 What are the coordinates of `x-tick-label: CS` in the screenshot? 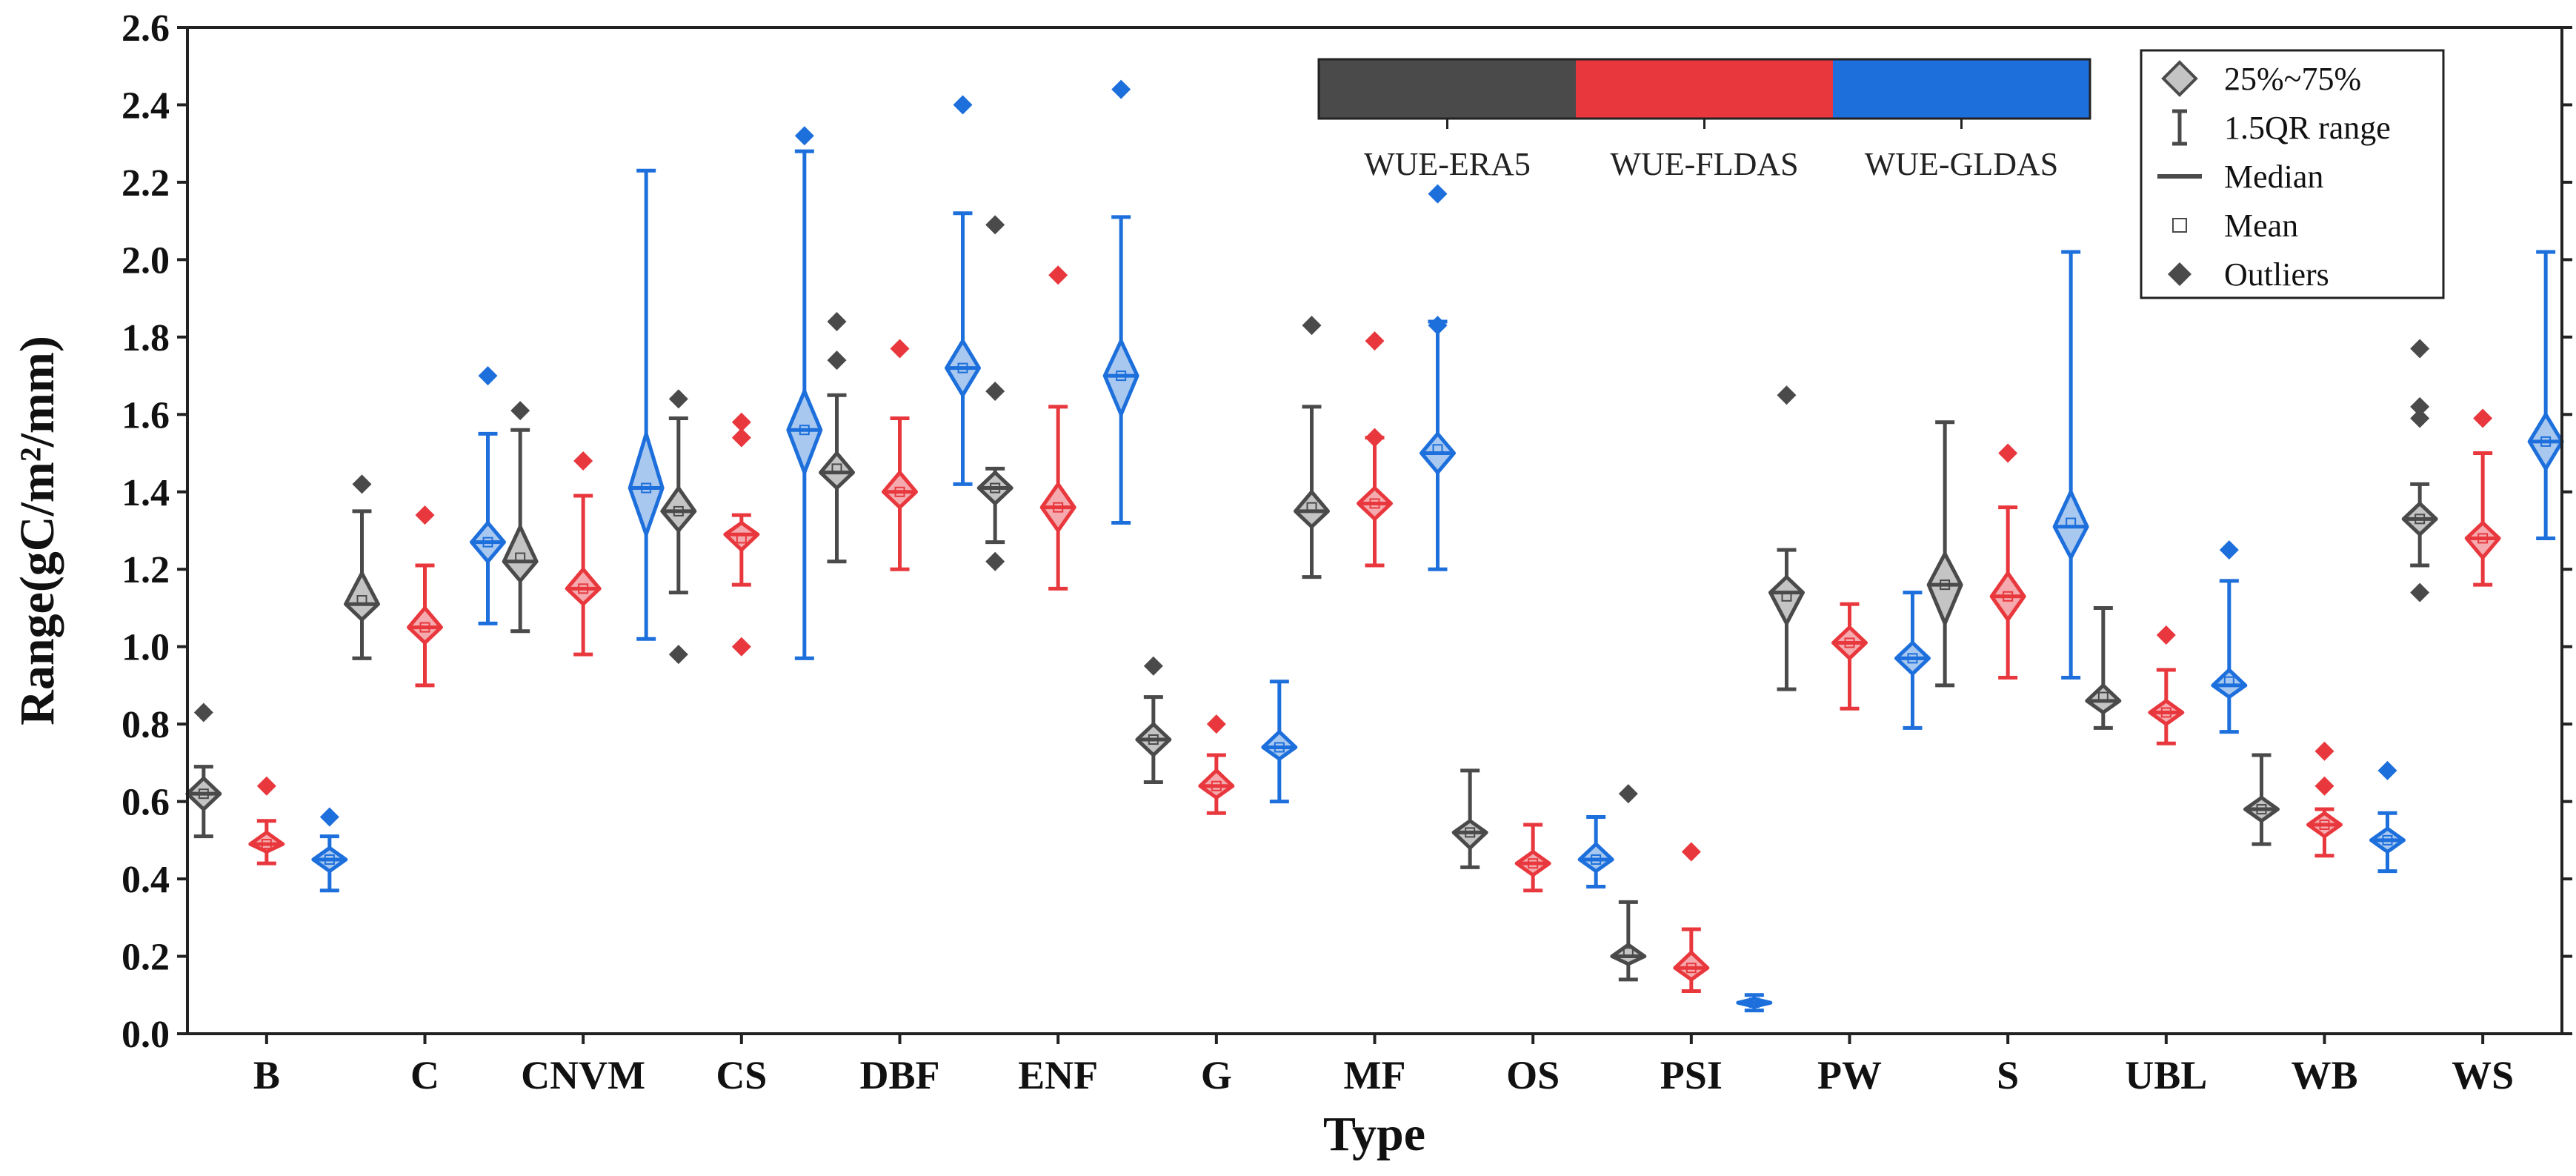 It's located at (741, 1075).